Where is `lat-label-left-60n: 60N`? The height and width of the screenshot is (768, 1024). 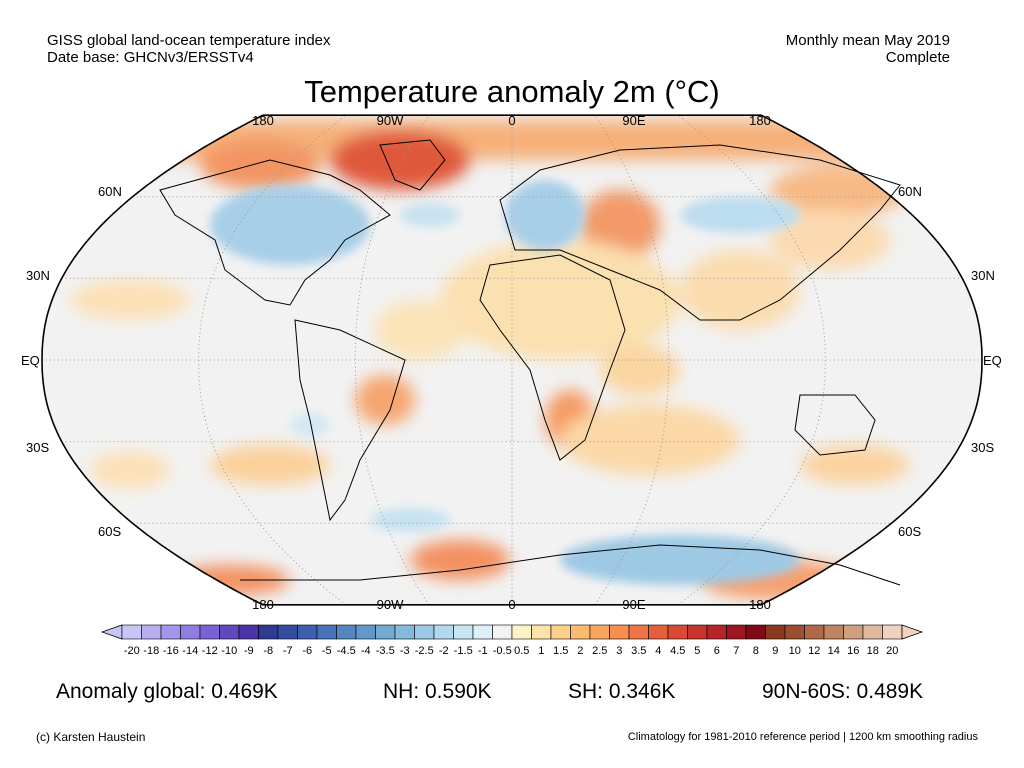
lat-label-left-60n: 60N is located at coordinates (110, 191).